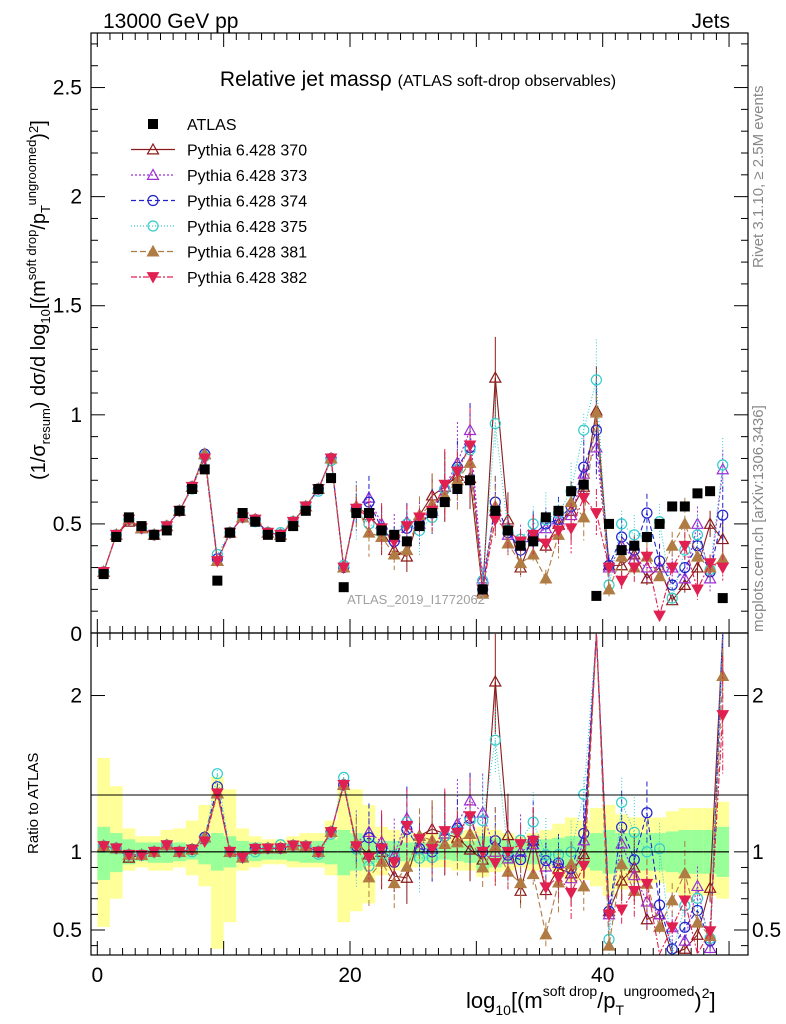 The image size is (786, 1024). I want to click on y-ratio-tick-label-l-2: 2, so click(76, 696).